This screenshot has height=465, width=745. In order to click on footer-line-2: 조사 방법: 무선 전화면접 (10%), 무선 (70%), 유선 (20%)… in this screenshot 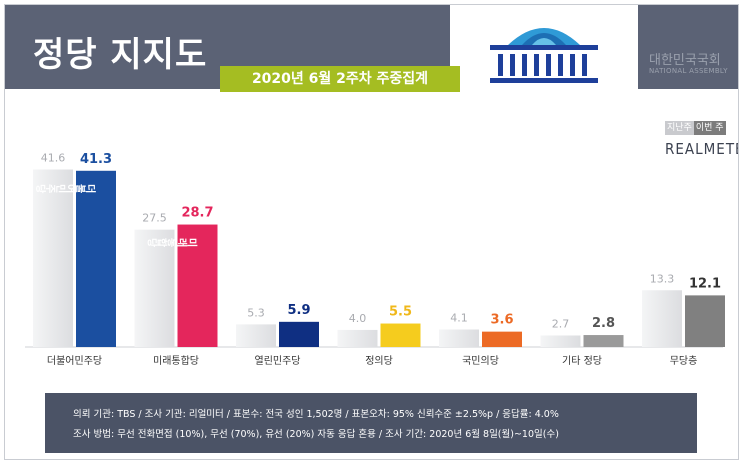, I will do `click(316, 434)`.